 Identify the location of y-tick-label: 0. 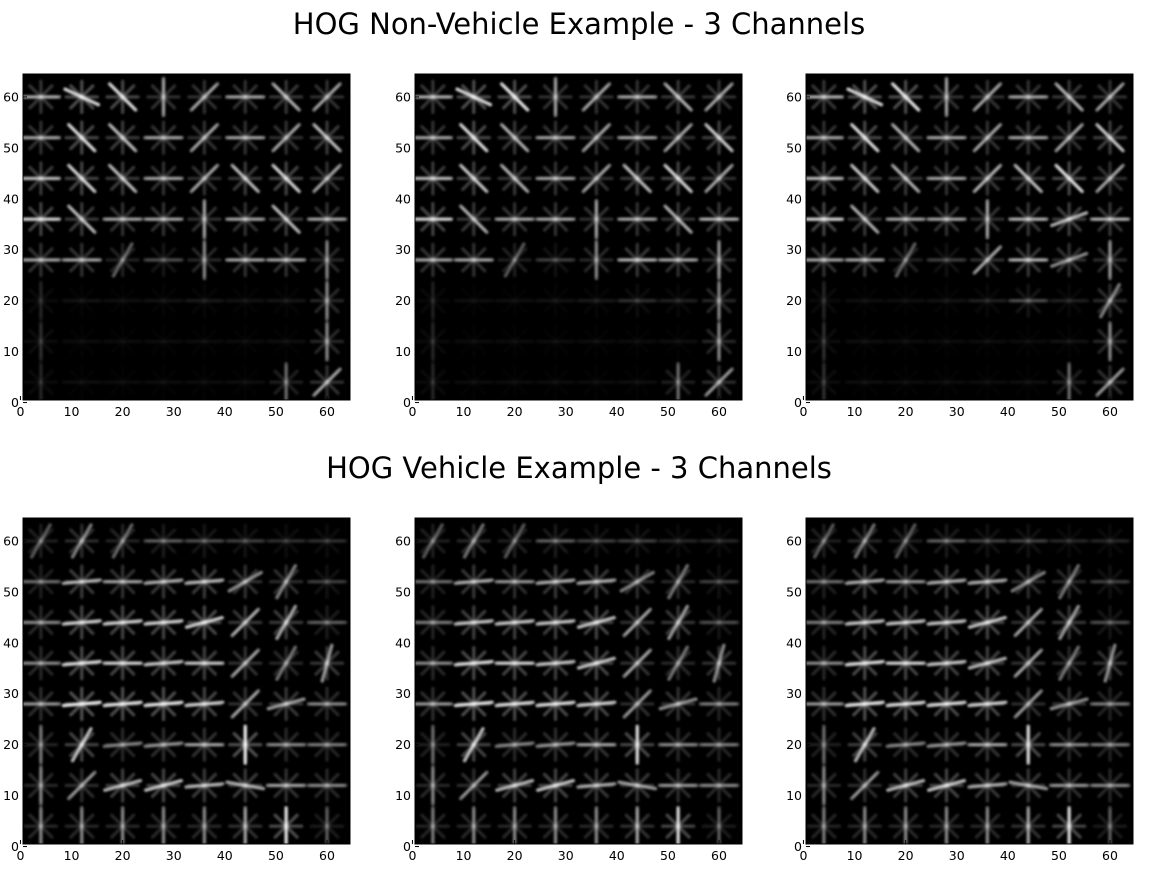
(407, 402).